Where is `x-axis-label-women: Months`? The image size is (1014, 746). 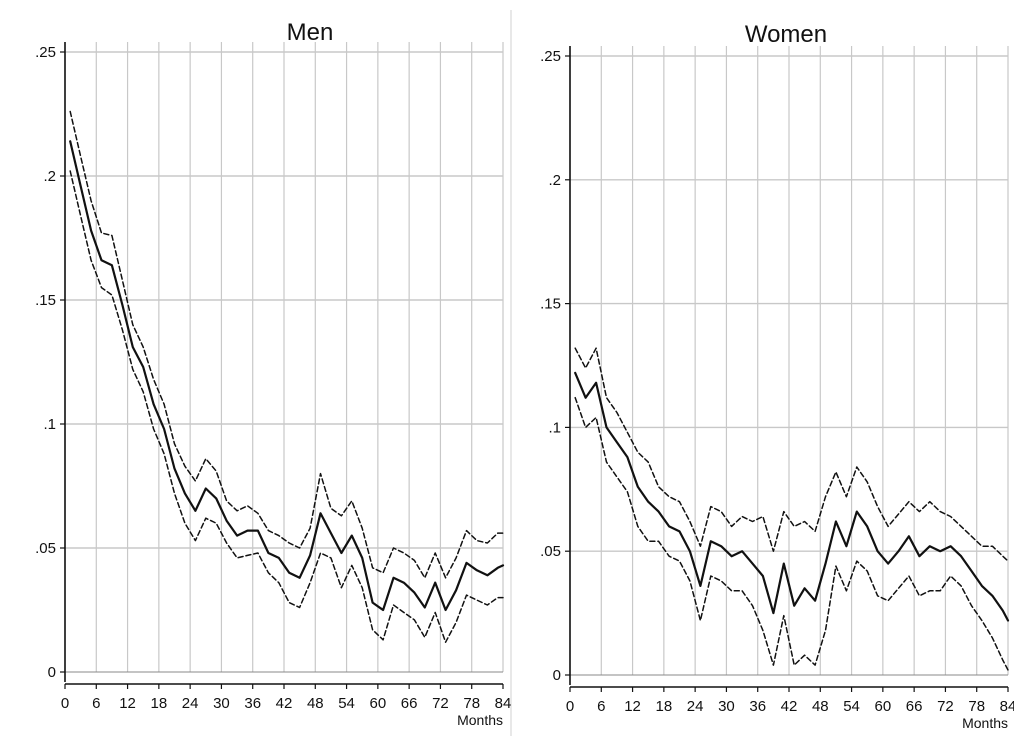
x-axis-label-women: Months is located at coordinates (985, 723).